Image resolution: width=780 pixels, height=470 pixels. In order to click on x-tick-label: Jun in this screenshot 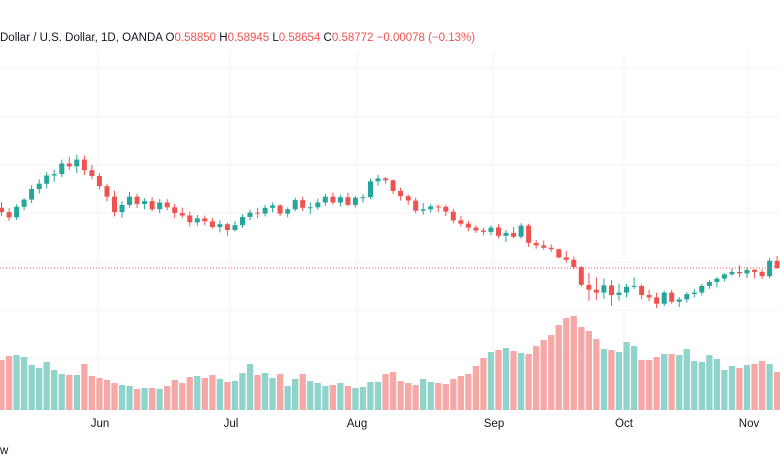, I will do `click(100, 424)`.